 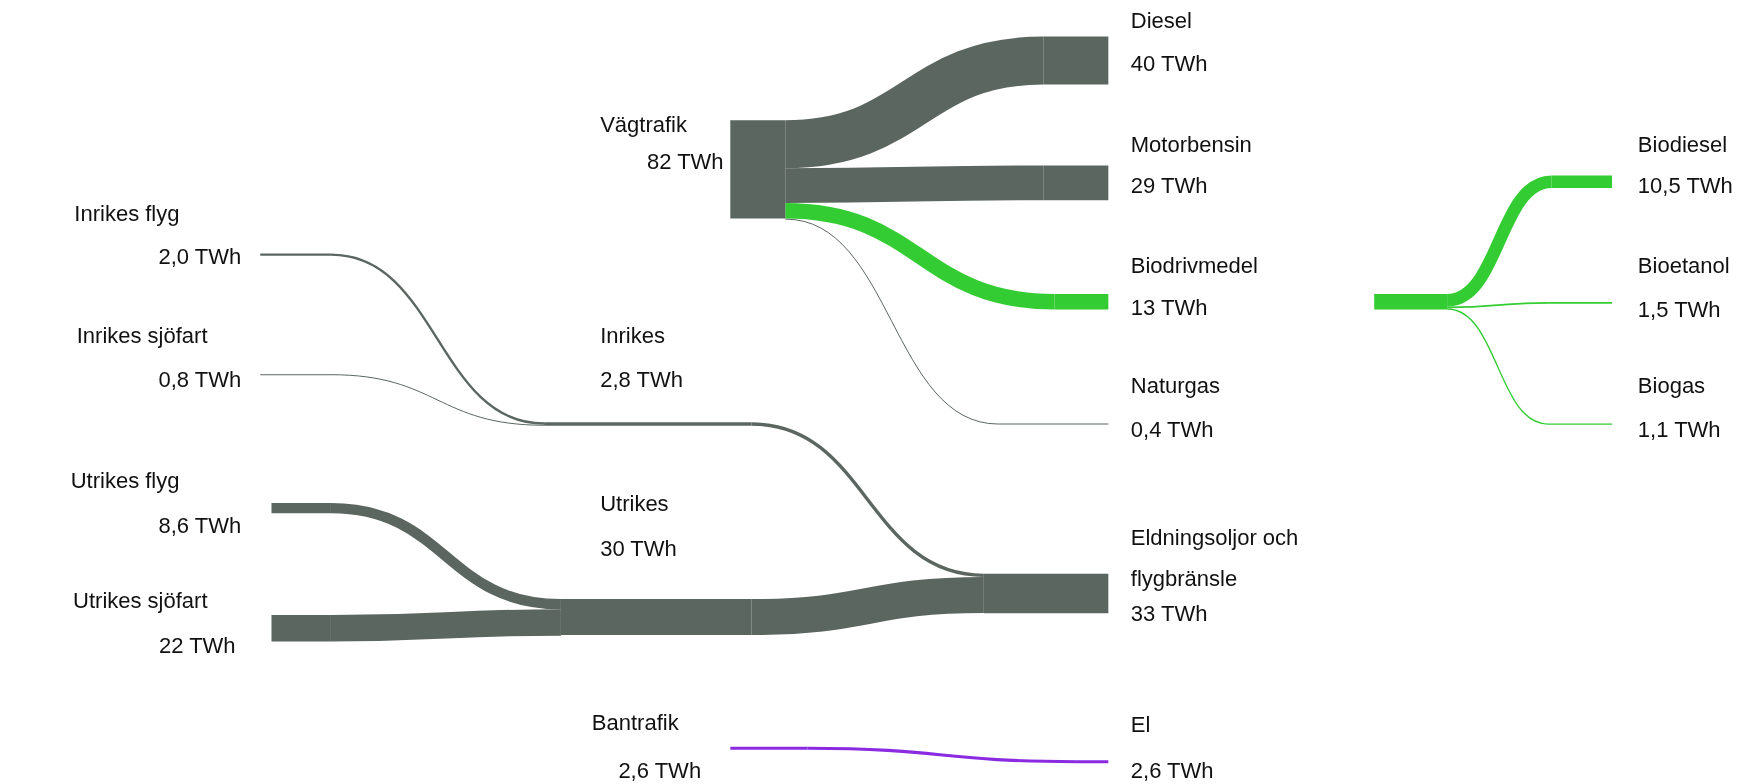 What do you see at coordinates (1194, 266) in the screenshot?
I see `category-label: Biodrivmedel` at bounding box center [1194, 266].